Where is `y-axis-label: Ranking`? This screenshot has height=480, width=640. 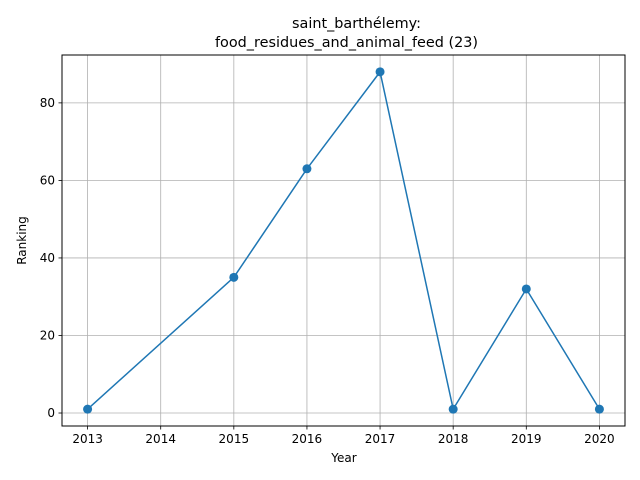
y-axis-label: Ranking is located at coordinates (22, 240).